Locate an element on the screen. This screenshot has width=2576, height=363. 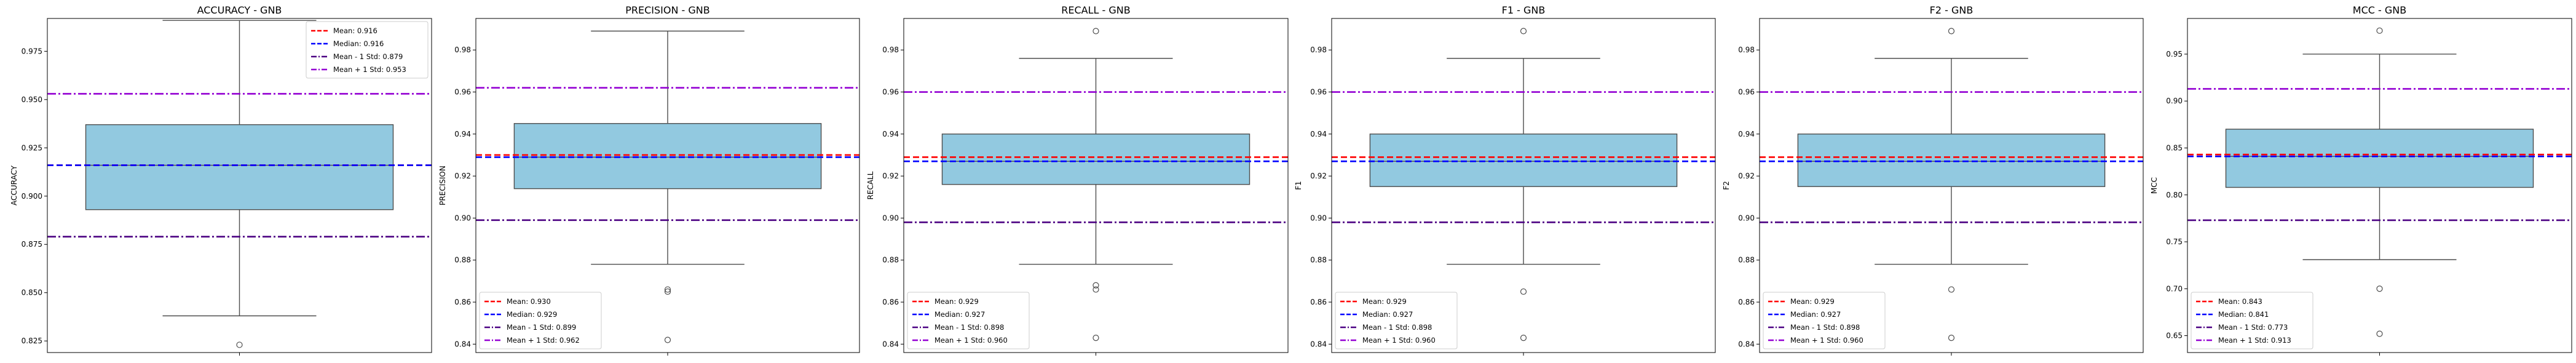
legend-label: Mean - 1 Std: 0.899 is located at coordinates (541, 327).